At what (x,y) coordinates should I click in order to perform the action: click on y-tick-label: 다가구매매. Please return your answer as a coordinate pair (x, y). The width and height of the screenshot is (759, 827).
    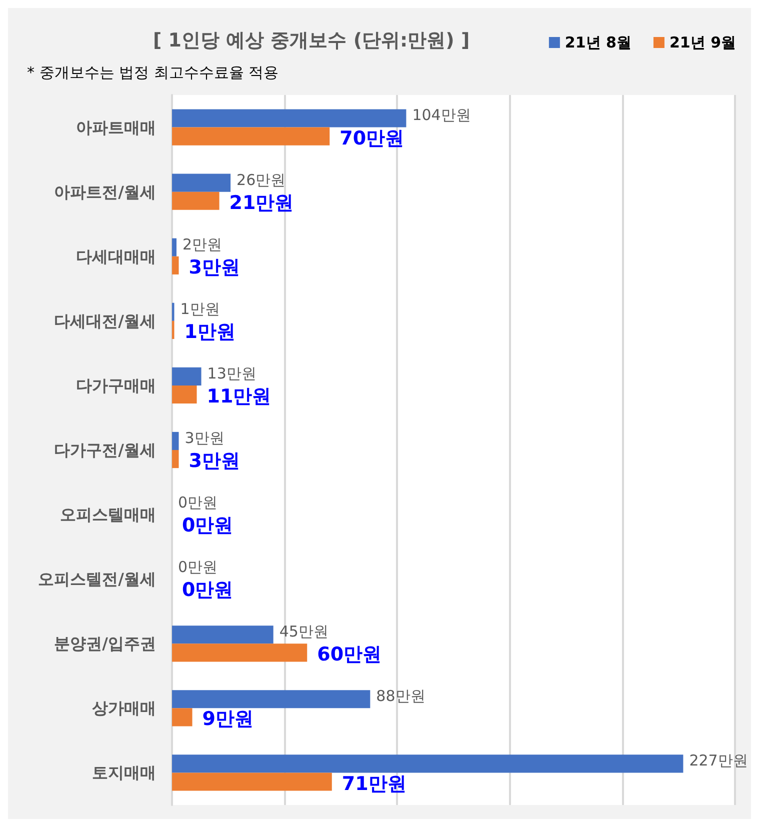
    Looking at the image, I should click on (116, 385).